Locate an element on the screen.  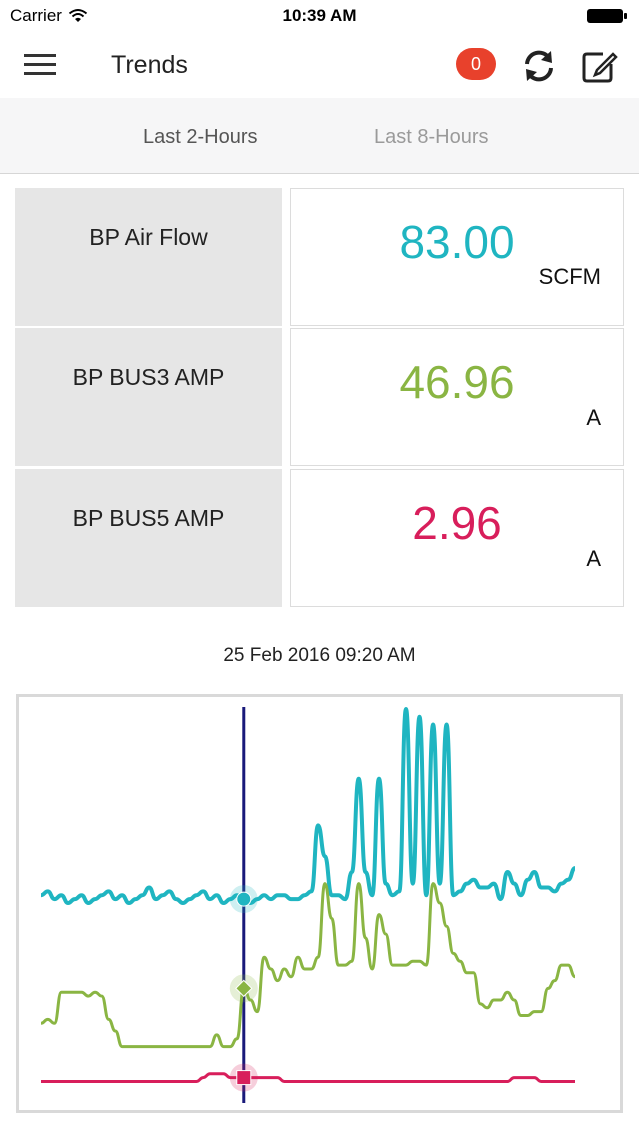
metric-value-box: 46.96 A is located at coordinates (457, 397).